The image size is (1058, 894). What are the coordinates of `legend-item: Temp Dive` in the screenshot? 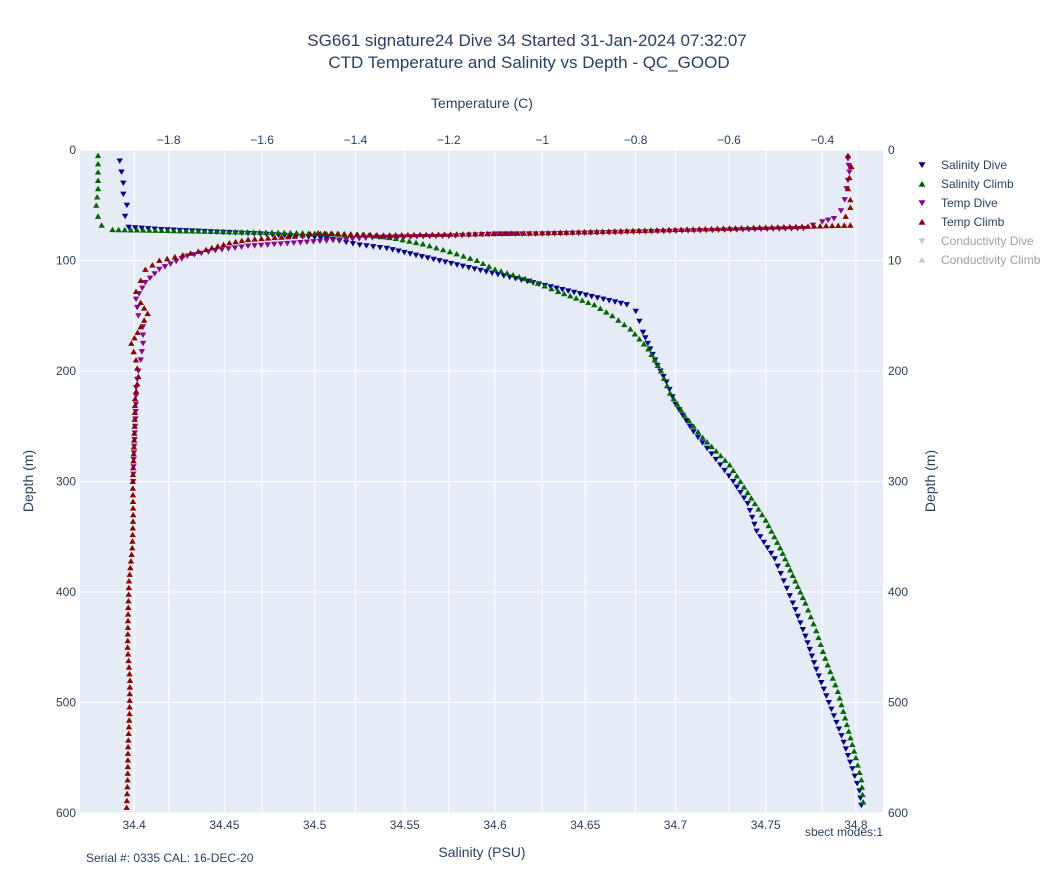 It's located at (958, 203).